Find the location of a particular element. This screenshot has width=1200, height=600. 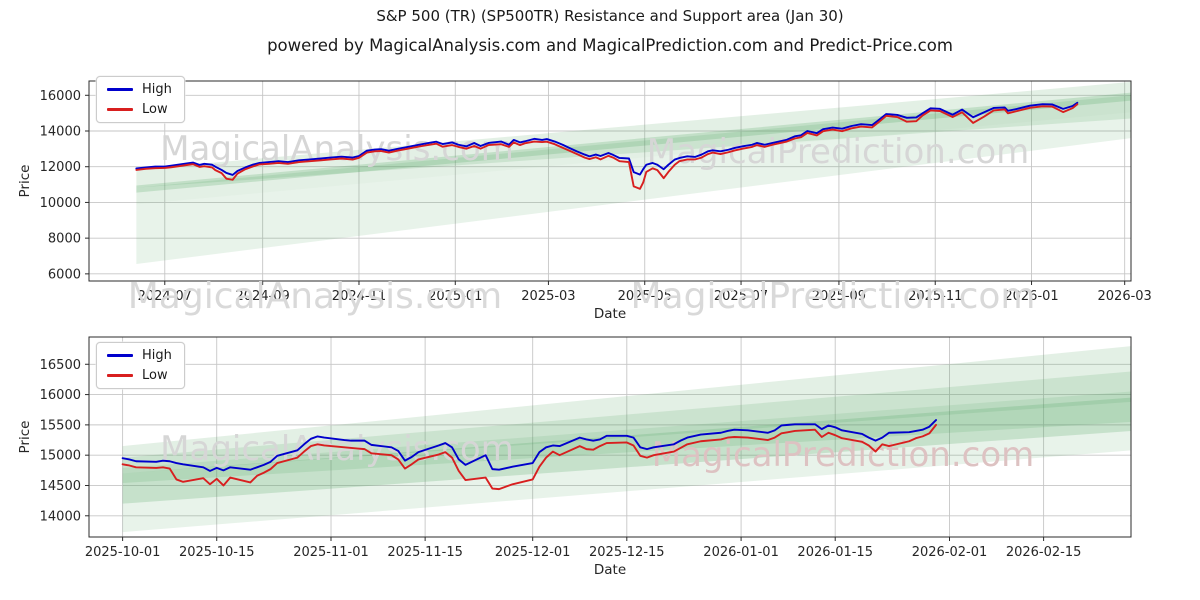

y-tick-label: 15000 is located at coordinates (60, 456).